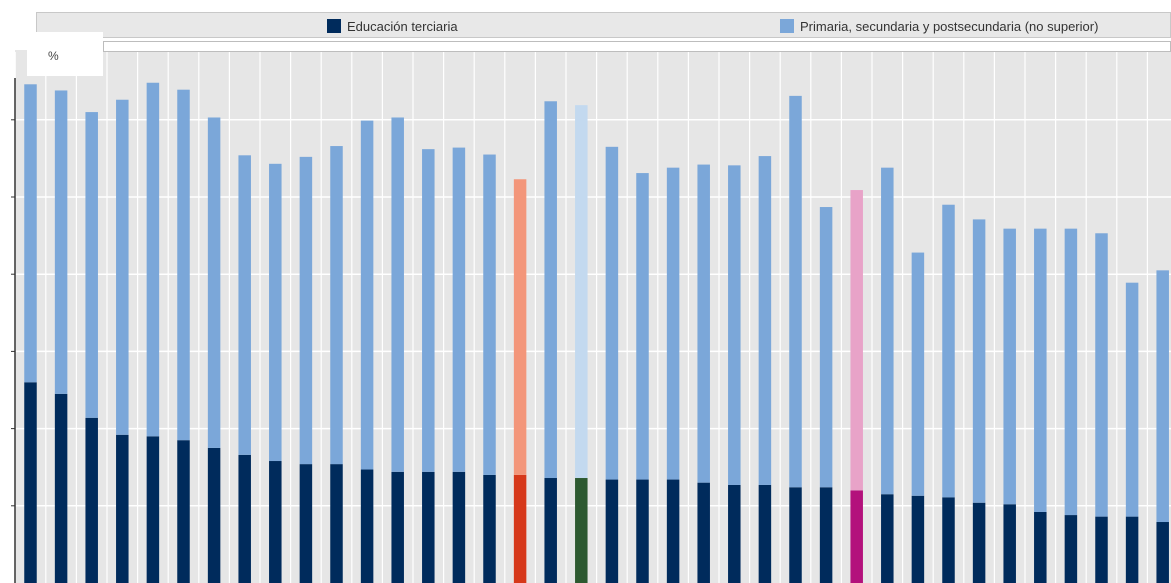 This screenshot has height=583, width=1171. Describe the element at coordinates (787, 26) in the screenshot. I see `legend-swatch-primary-secondary` at that location.